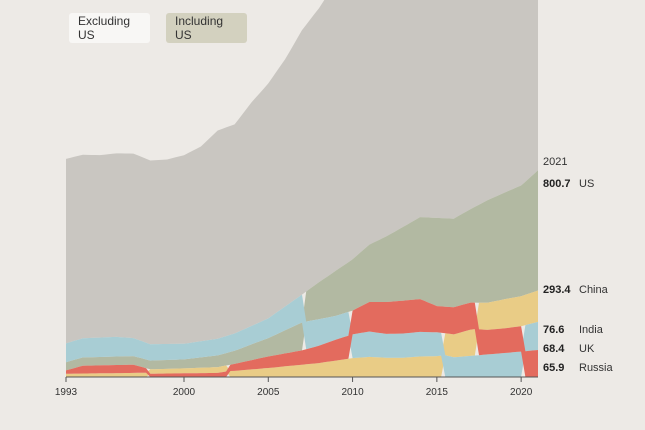 This screenshot has height=430, width=645. What do you see at coordinates (521, 392) in the screenshot?
I see `x-tick-label: 2020` at bounding box center [521, 392].